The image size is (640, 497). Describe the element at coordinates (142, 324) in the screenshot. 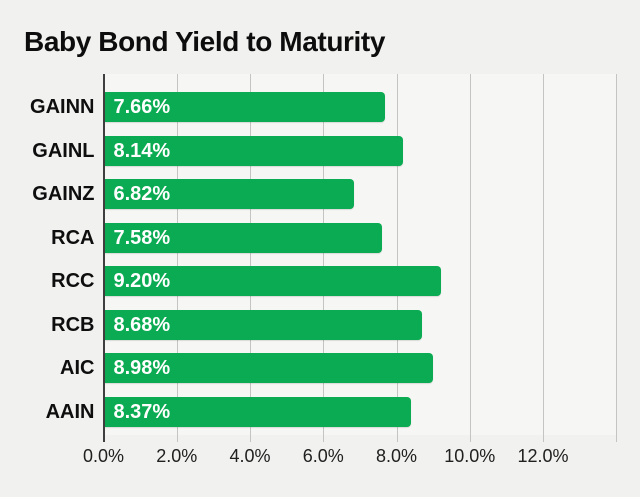

I see `bar-value-label: 8.68%` at that location.